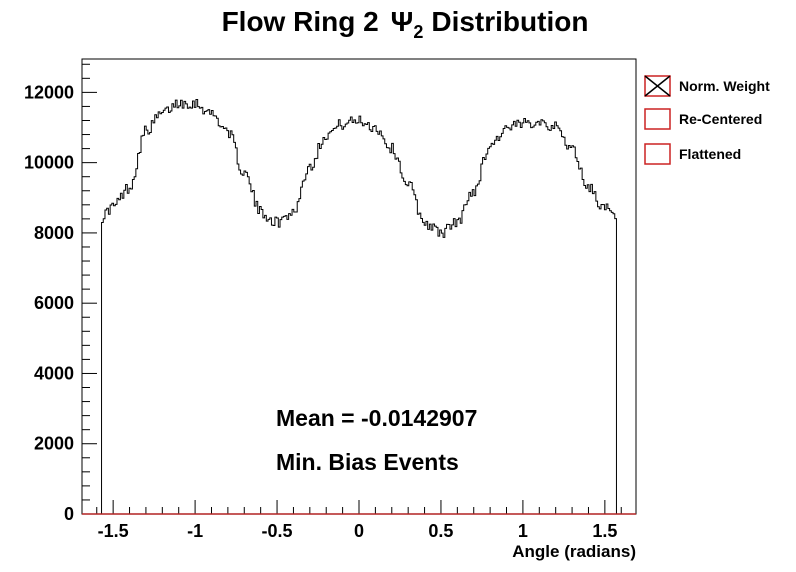 This screenshot has width=796, height=572. I want to click on y-axis: 0 2000 4000 6000 8000 10000 12000, so click(60, 293).